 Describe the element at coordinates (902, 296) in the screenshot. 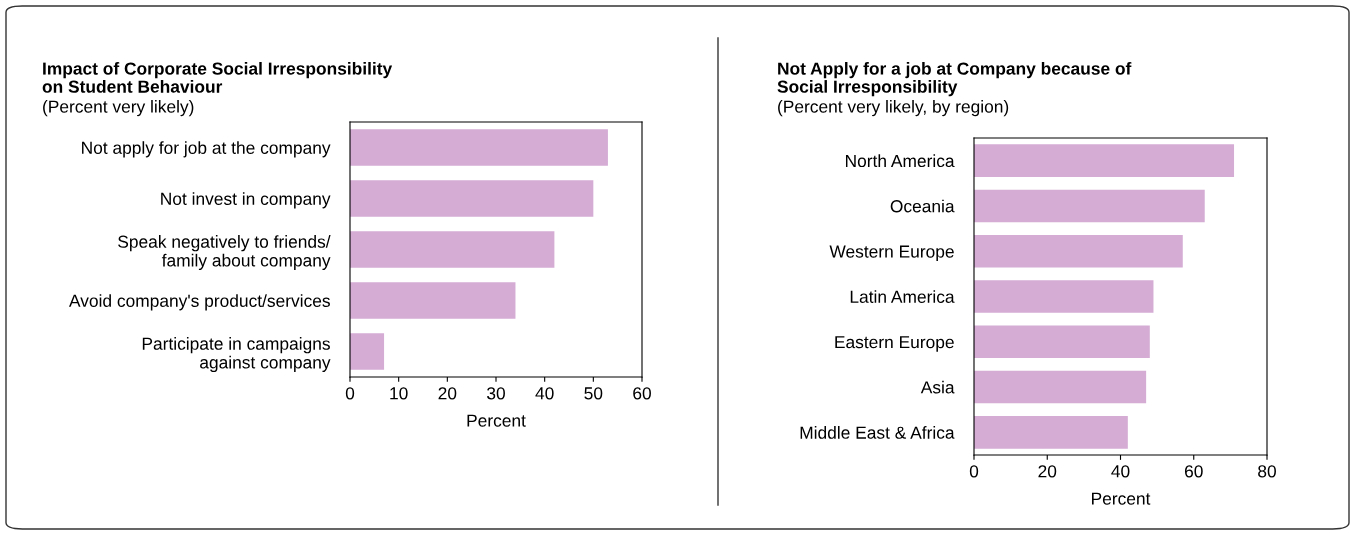

I see `y-tick-label: Latin America` at that location.